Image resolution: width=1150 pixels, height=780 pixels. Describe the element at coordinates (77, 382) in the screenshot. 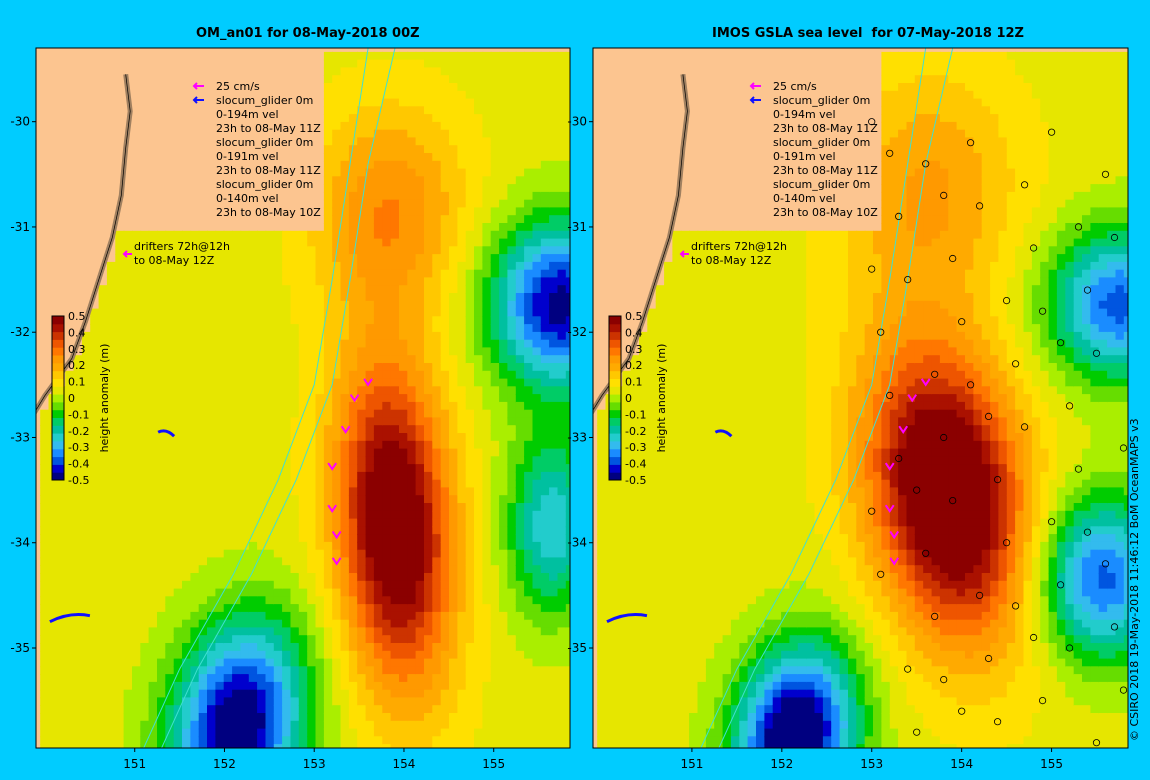

I see `colorbar-tick-label: 0.1` at that location.